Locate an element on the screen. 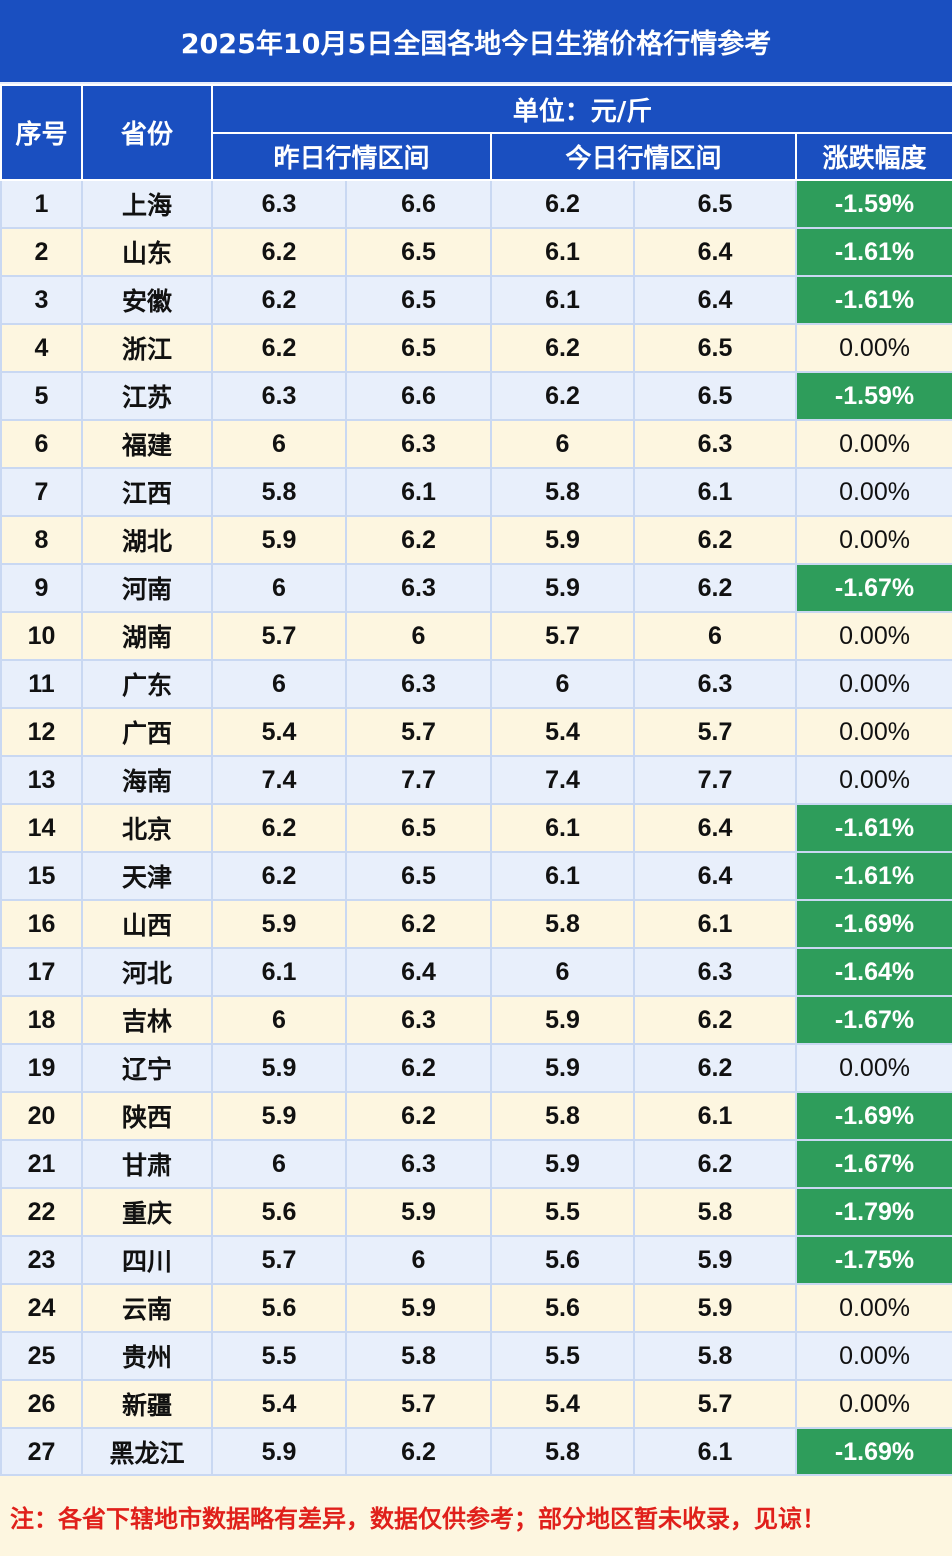  cell-today-high: 5.9 is located at coordinates (715, 1308).